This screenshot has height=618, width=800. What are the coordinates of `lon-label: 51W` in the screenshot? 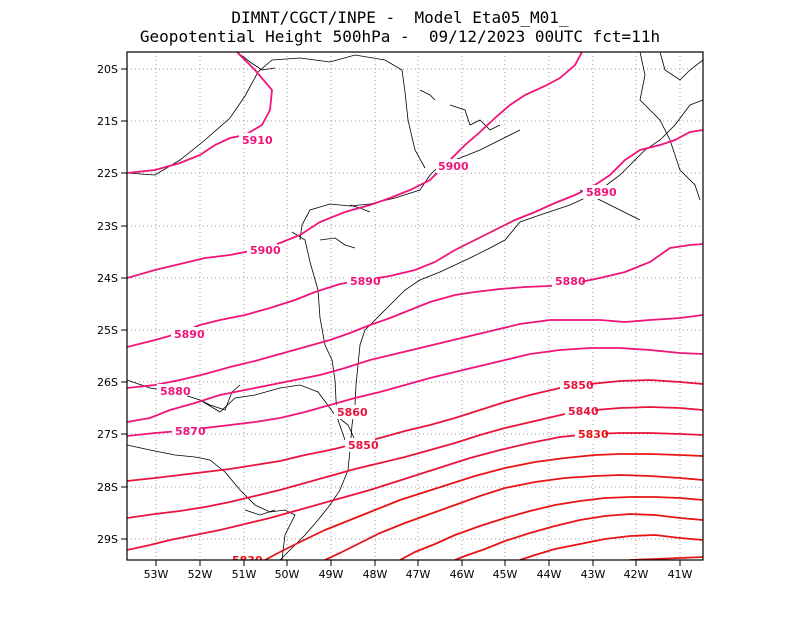 It's located at (244, 574).